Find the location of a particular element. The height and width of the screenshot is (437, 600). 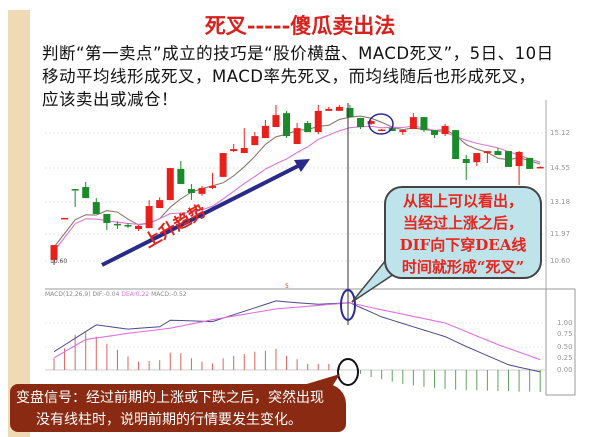

marker-label: 5 is located at coordinates (287, 286).